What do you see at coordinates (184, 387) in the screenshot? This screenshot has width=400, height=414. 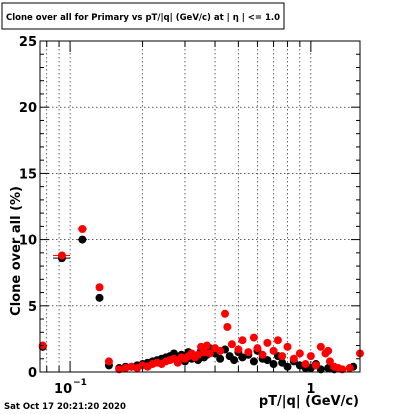 I see `x-tick-labels: 10 −1 1` at bounding box center [184, 387].